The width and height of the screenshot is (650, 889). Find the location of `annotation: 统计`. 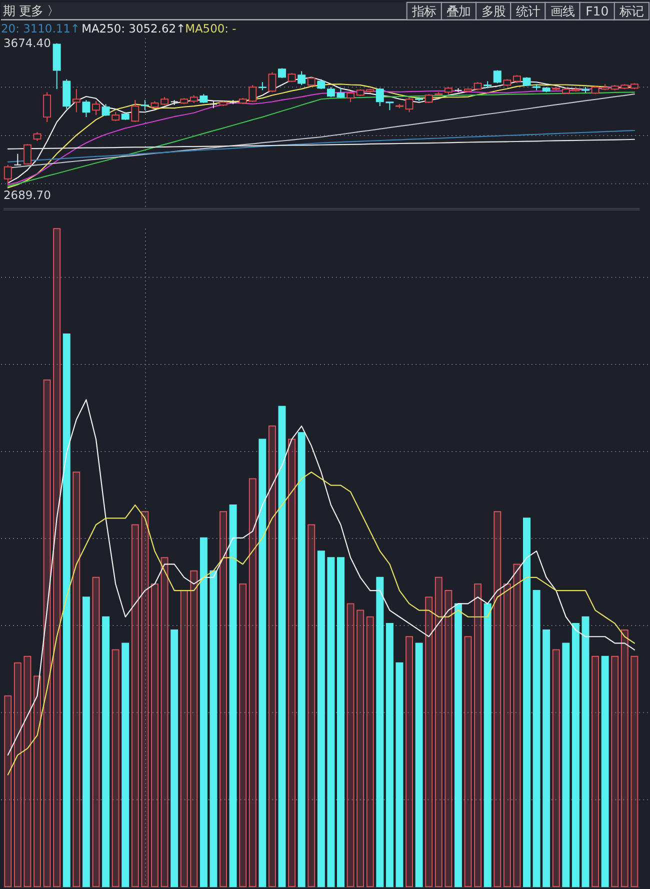

annotation: 统计 is located at coordinates (528, 11).